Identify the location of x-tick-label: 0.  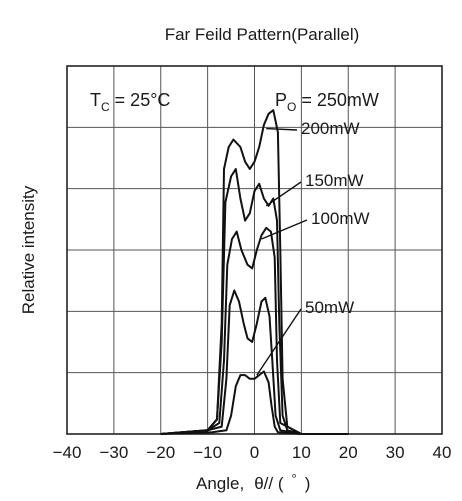
(254, 452).